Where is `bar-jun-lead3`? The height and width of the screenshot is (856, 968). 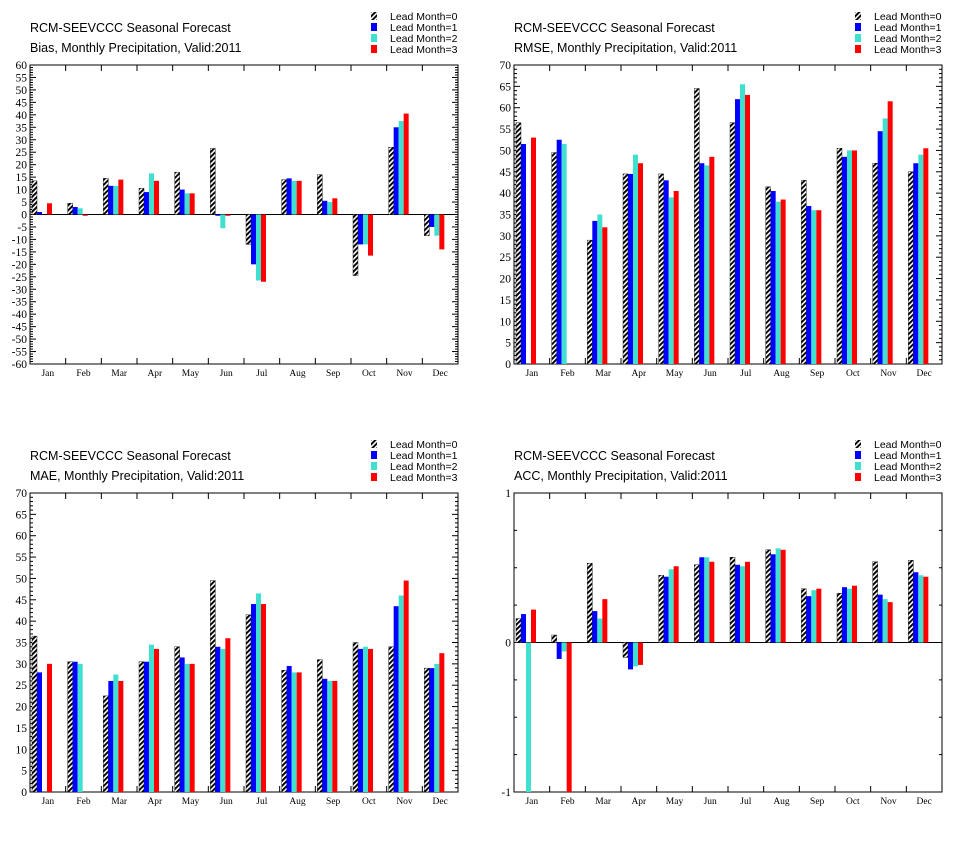
bar-jun-lead3 is located at coordinates (228, 715).